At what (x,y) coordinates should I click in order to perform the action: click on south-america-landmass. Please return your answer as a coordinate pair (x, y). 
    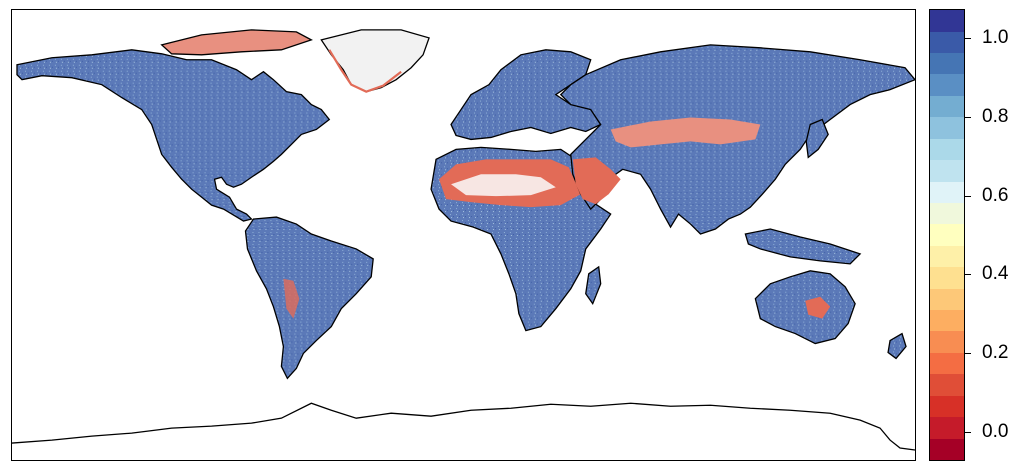
    Looking at the image, I should click on (309, 298).